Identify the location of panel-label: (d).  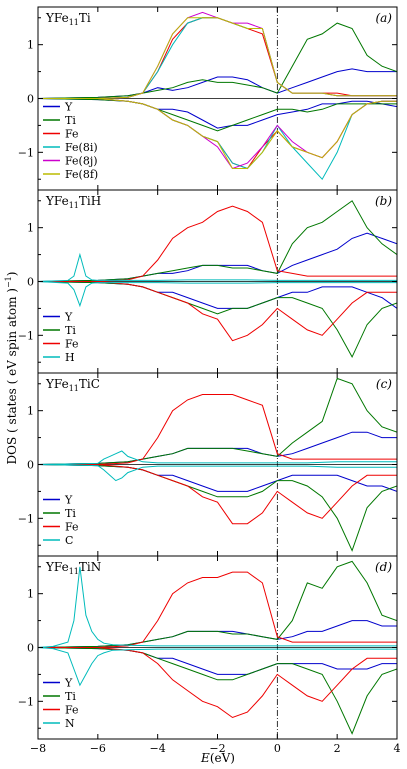
(383, 567).